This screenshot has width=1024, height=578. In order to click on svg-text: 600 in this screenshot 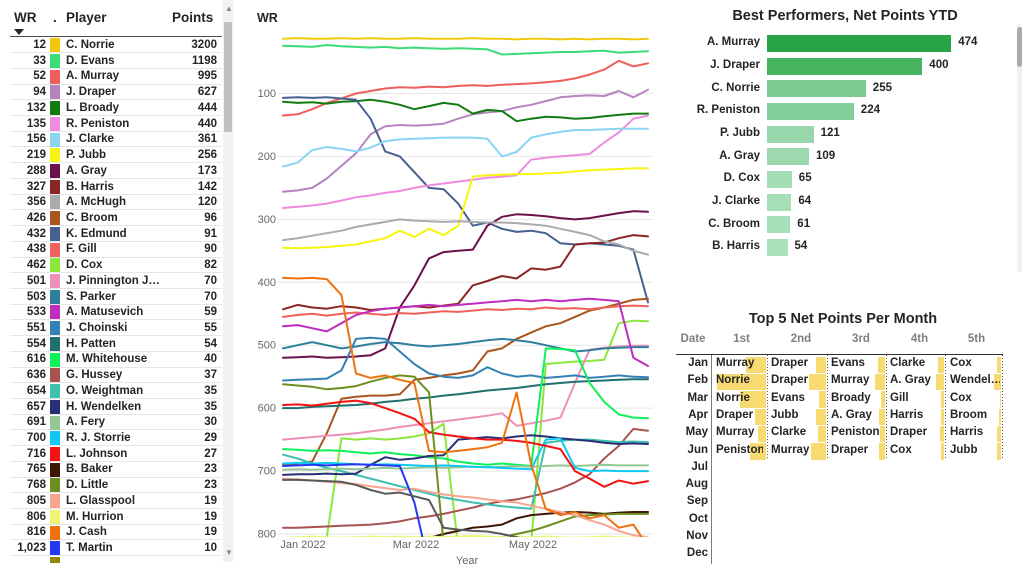, I will do `click(267, 409)`.